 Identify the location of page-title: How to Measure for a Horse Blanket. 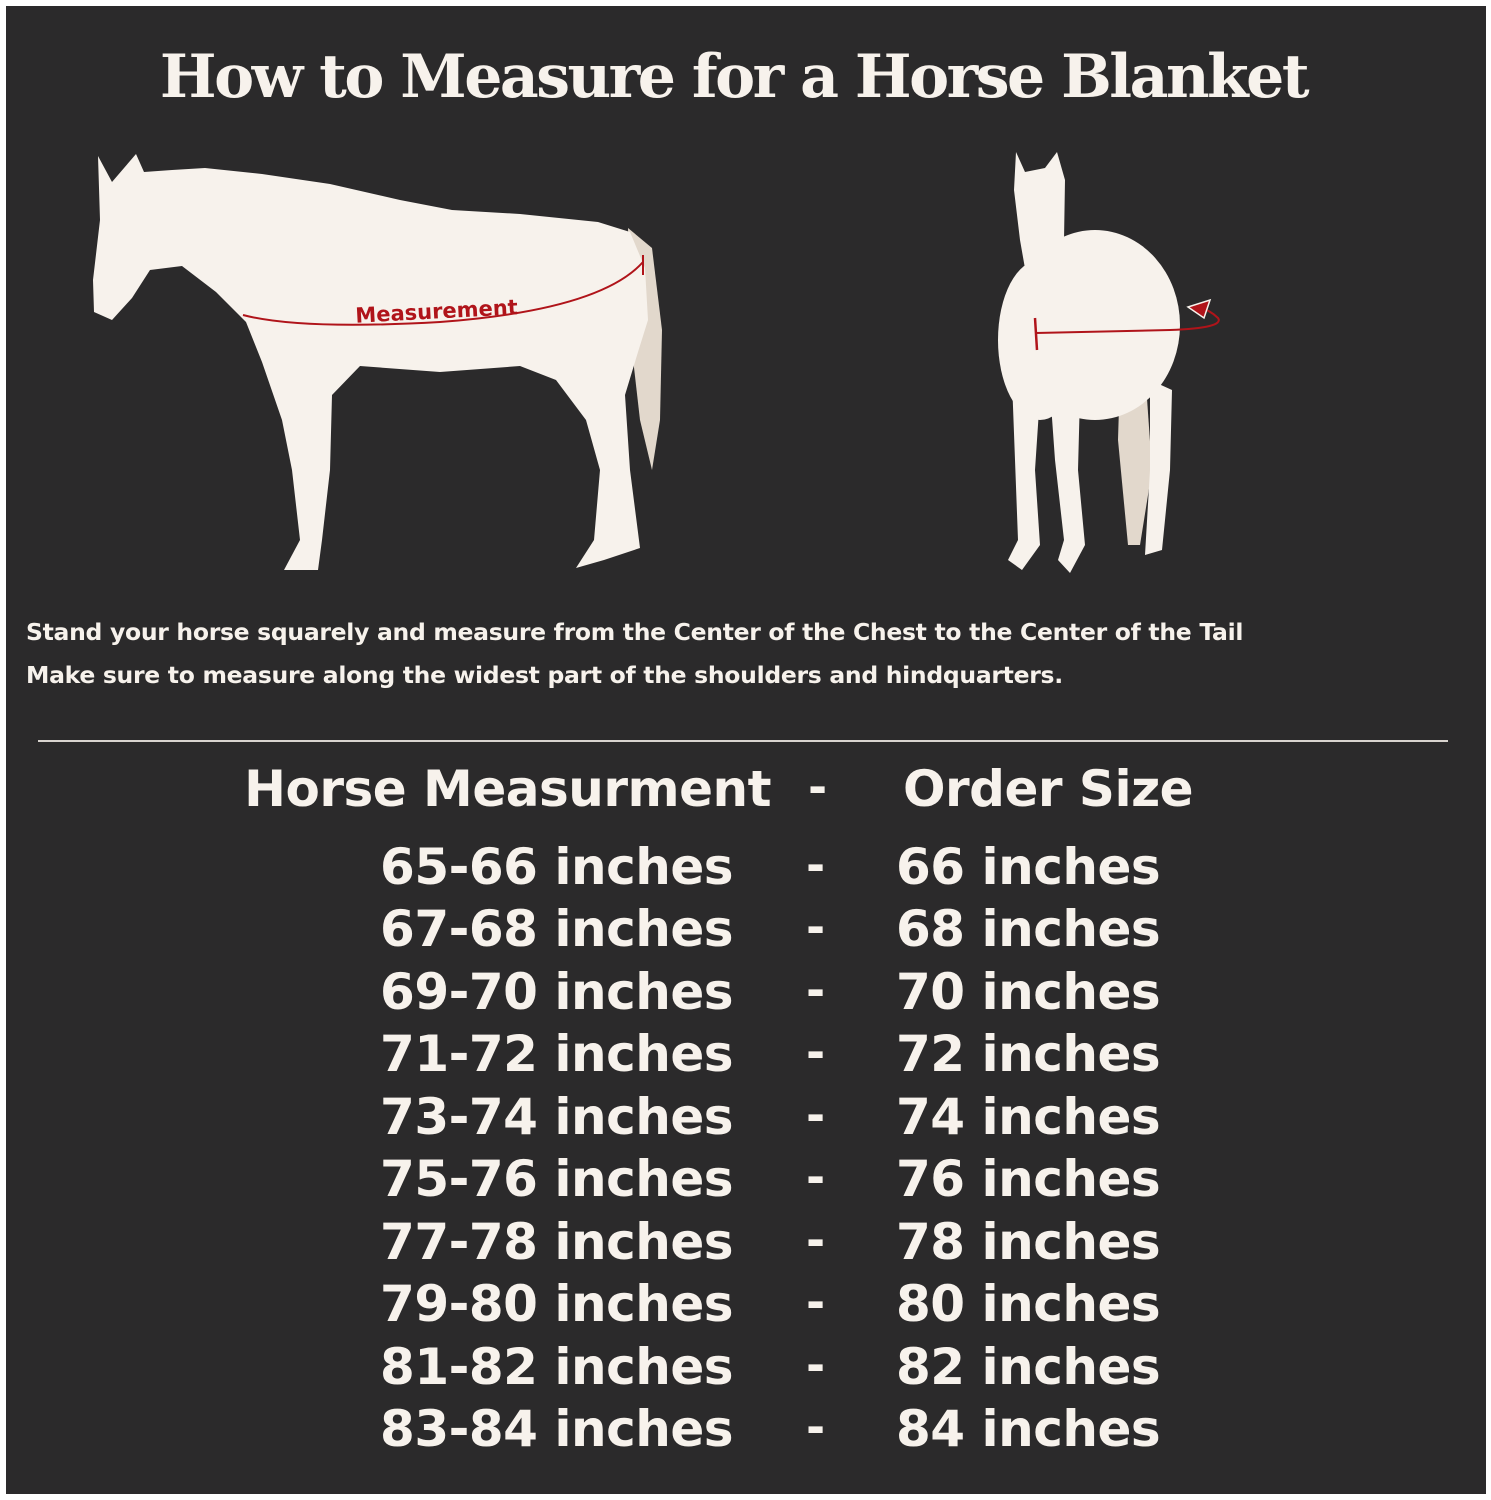
(734, 77).